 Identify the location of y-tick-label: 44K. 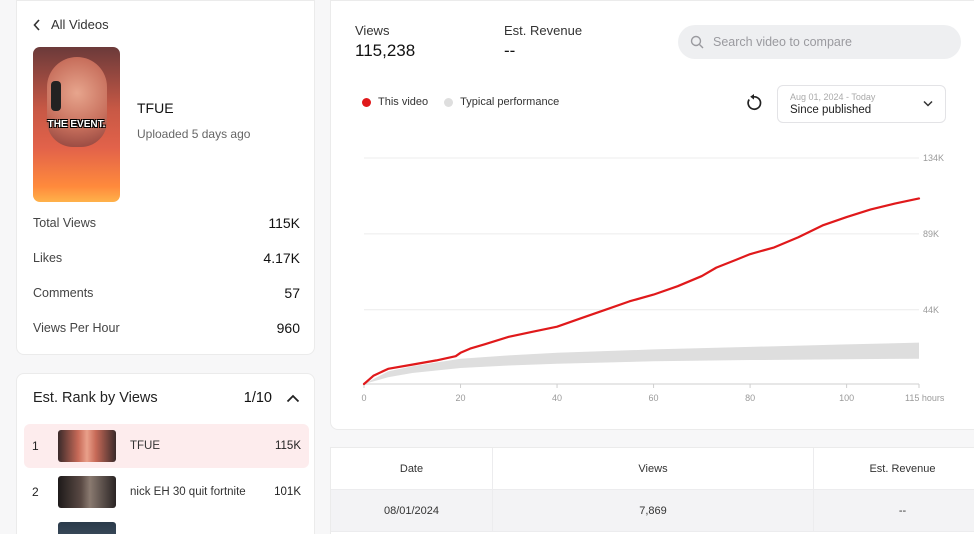
(931, 310).